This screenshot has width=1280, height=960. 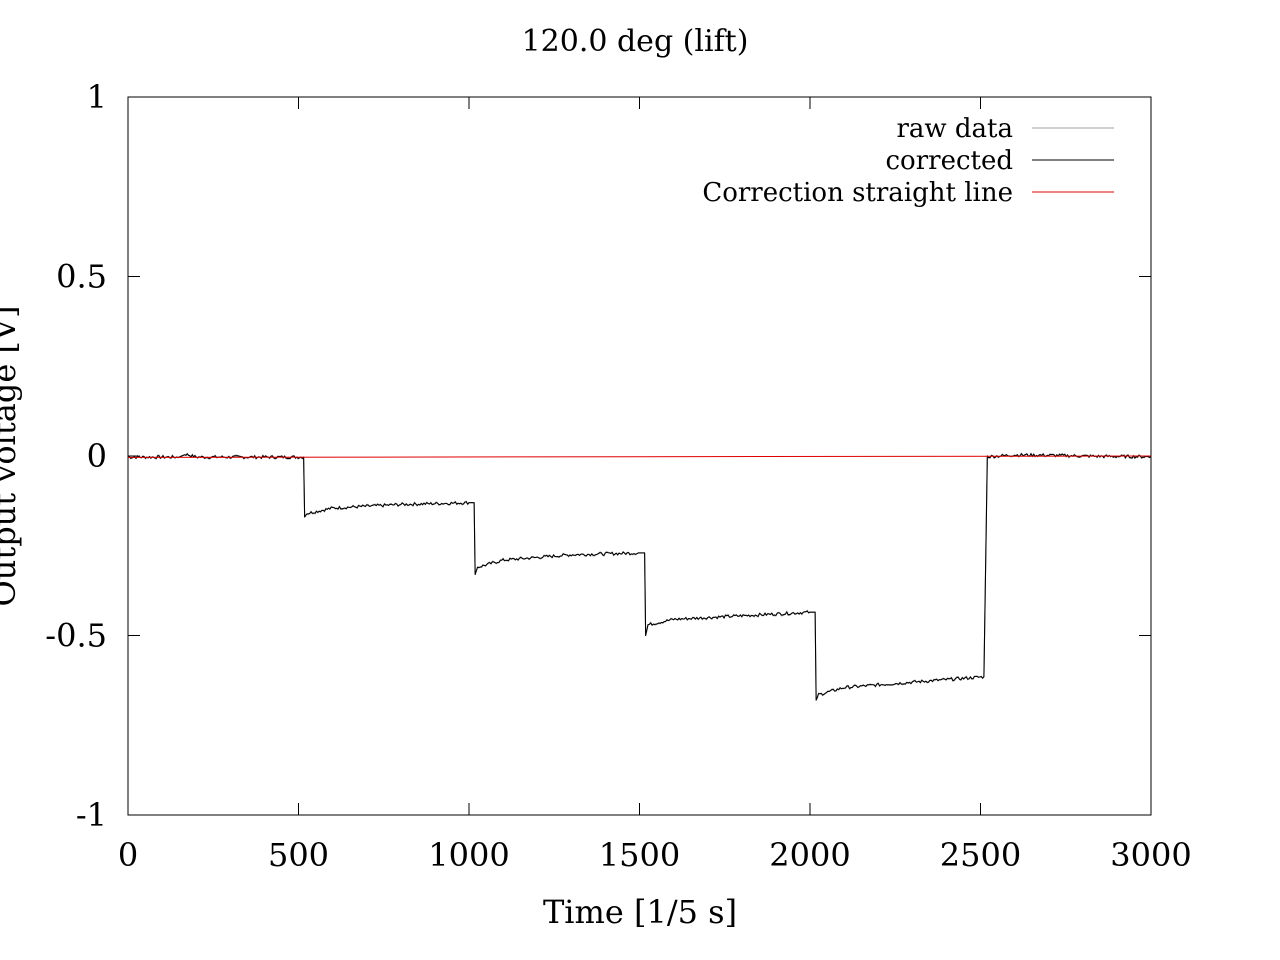 I want to click on x-tick-label: 3000, so click(x=1150, y=855).